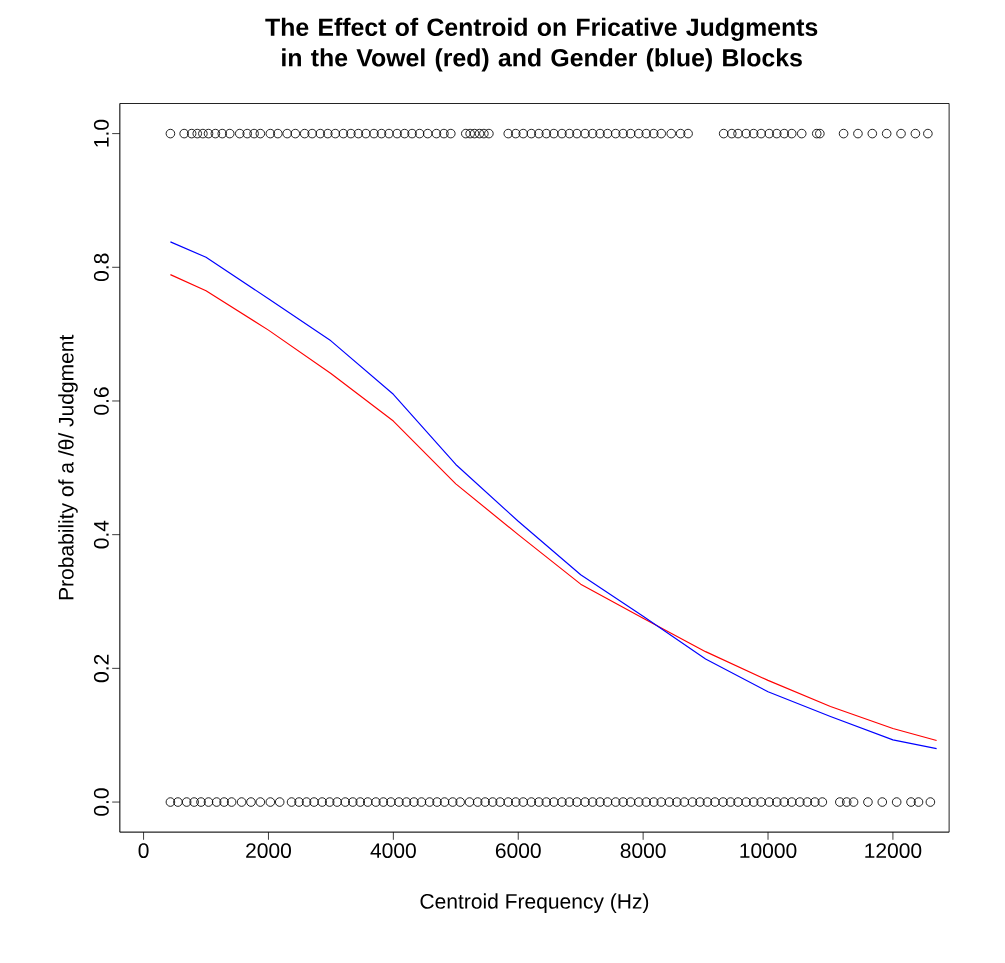 The image size is (1005, 963). I want to click on x-tick-label: 0, so click(143, 850).